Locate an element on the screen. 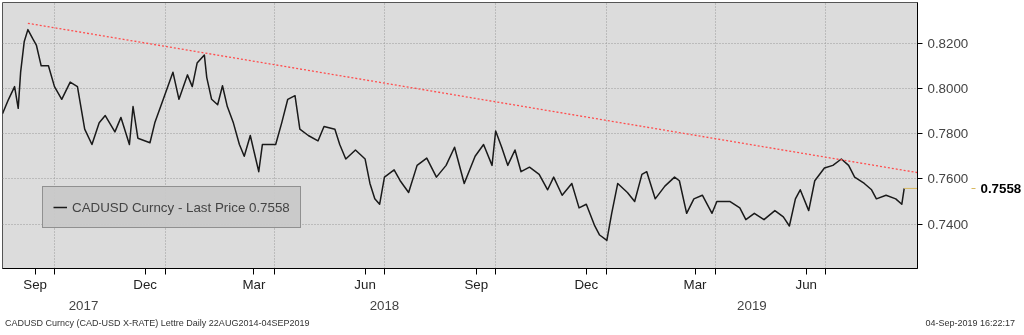 The image size is (1024, 335). text: CADUSD Curncy (CAD-USD X-RATE) Lettre Daily 22AUG2014-04SEP2019 is located at coordinates (157, 323).